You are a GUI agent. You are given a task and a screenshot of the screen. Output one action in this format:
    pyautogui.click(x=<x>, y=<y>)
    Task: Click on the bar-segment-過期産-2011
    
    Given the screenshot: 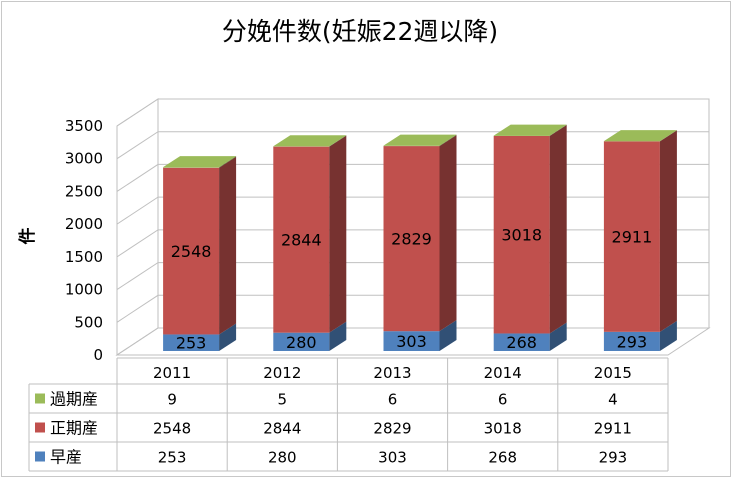 What is the action you would take?
    pyautogui.click(x=200, y=162)
    